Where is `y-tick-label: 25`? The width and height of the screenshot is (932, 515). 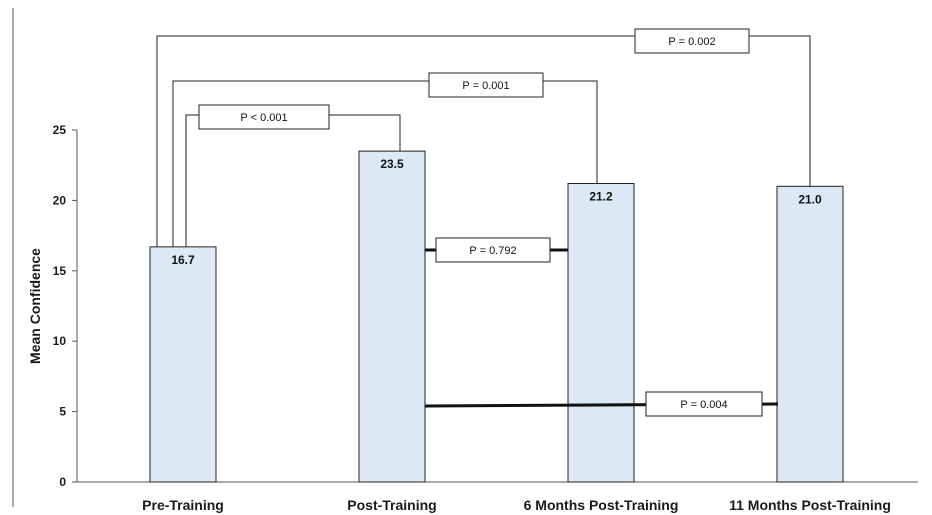
y-tick-label: 25 is located at coordinates (60, 130).